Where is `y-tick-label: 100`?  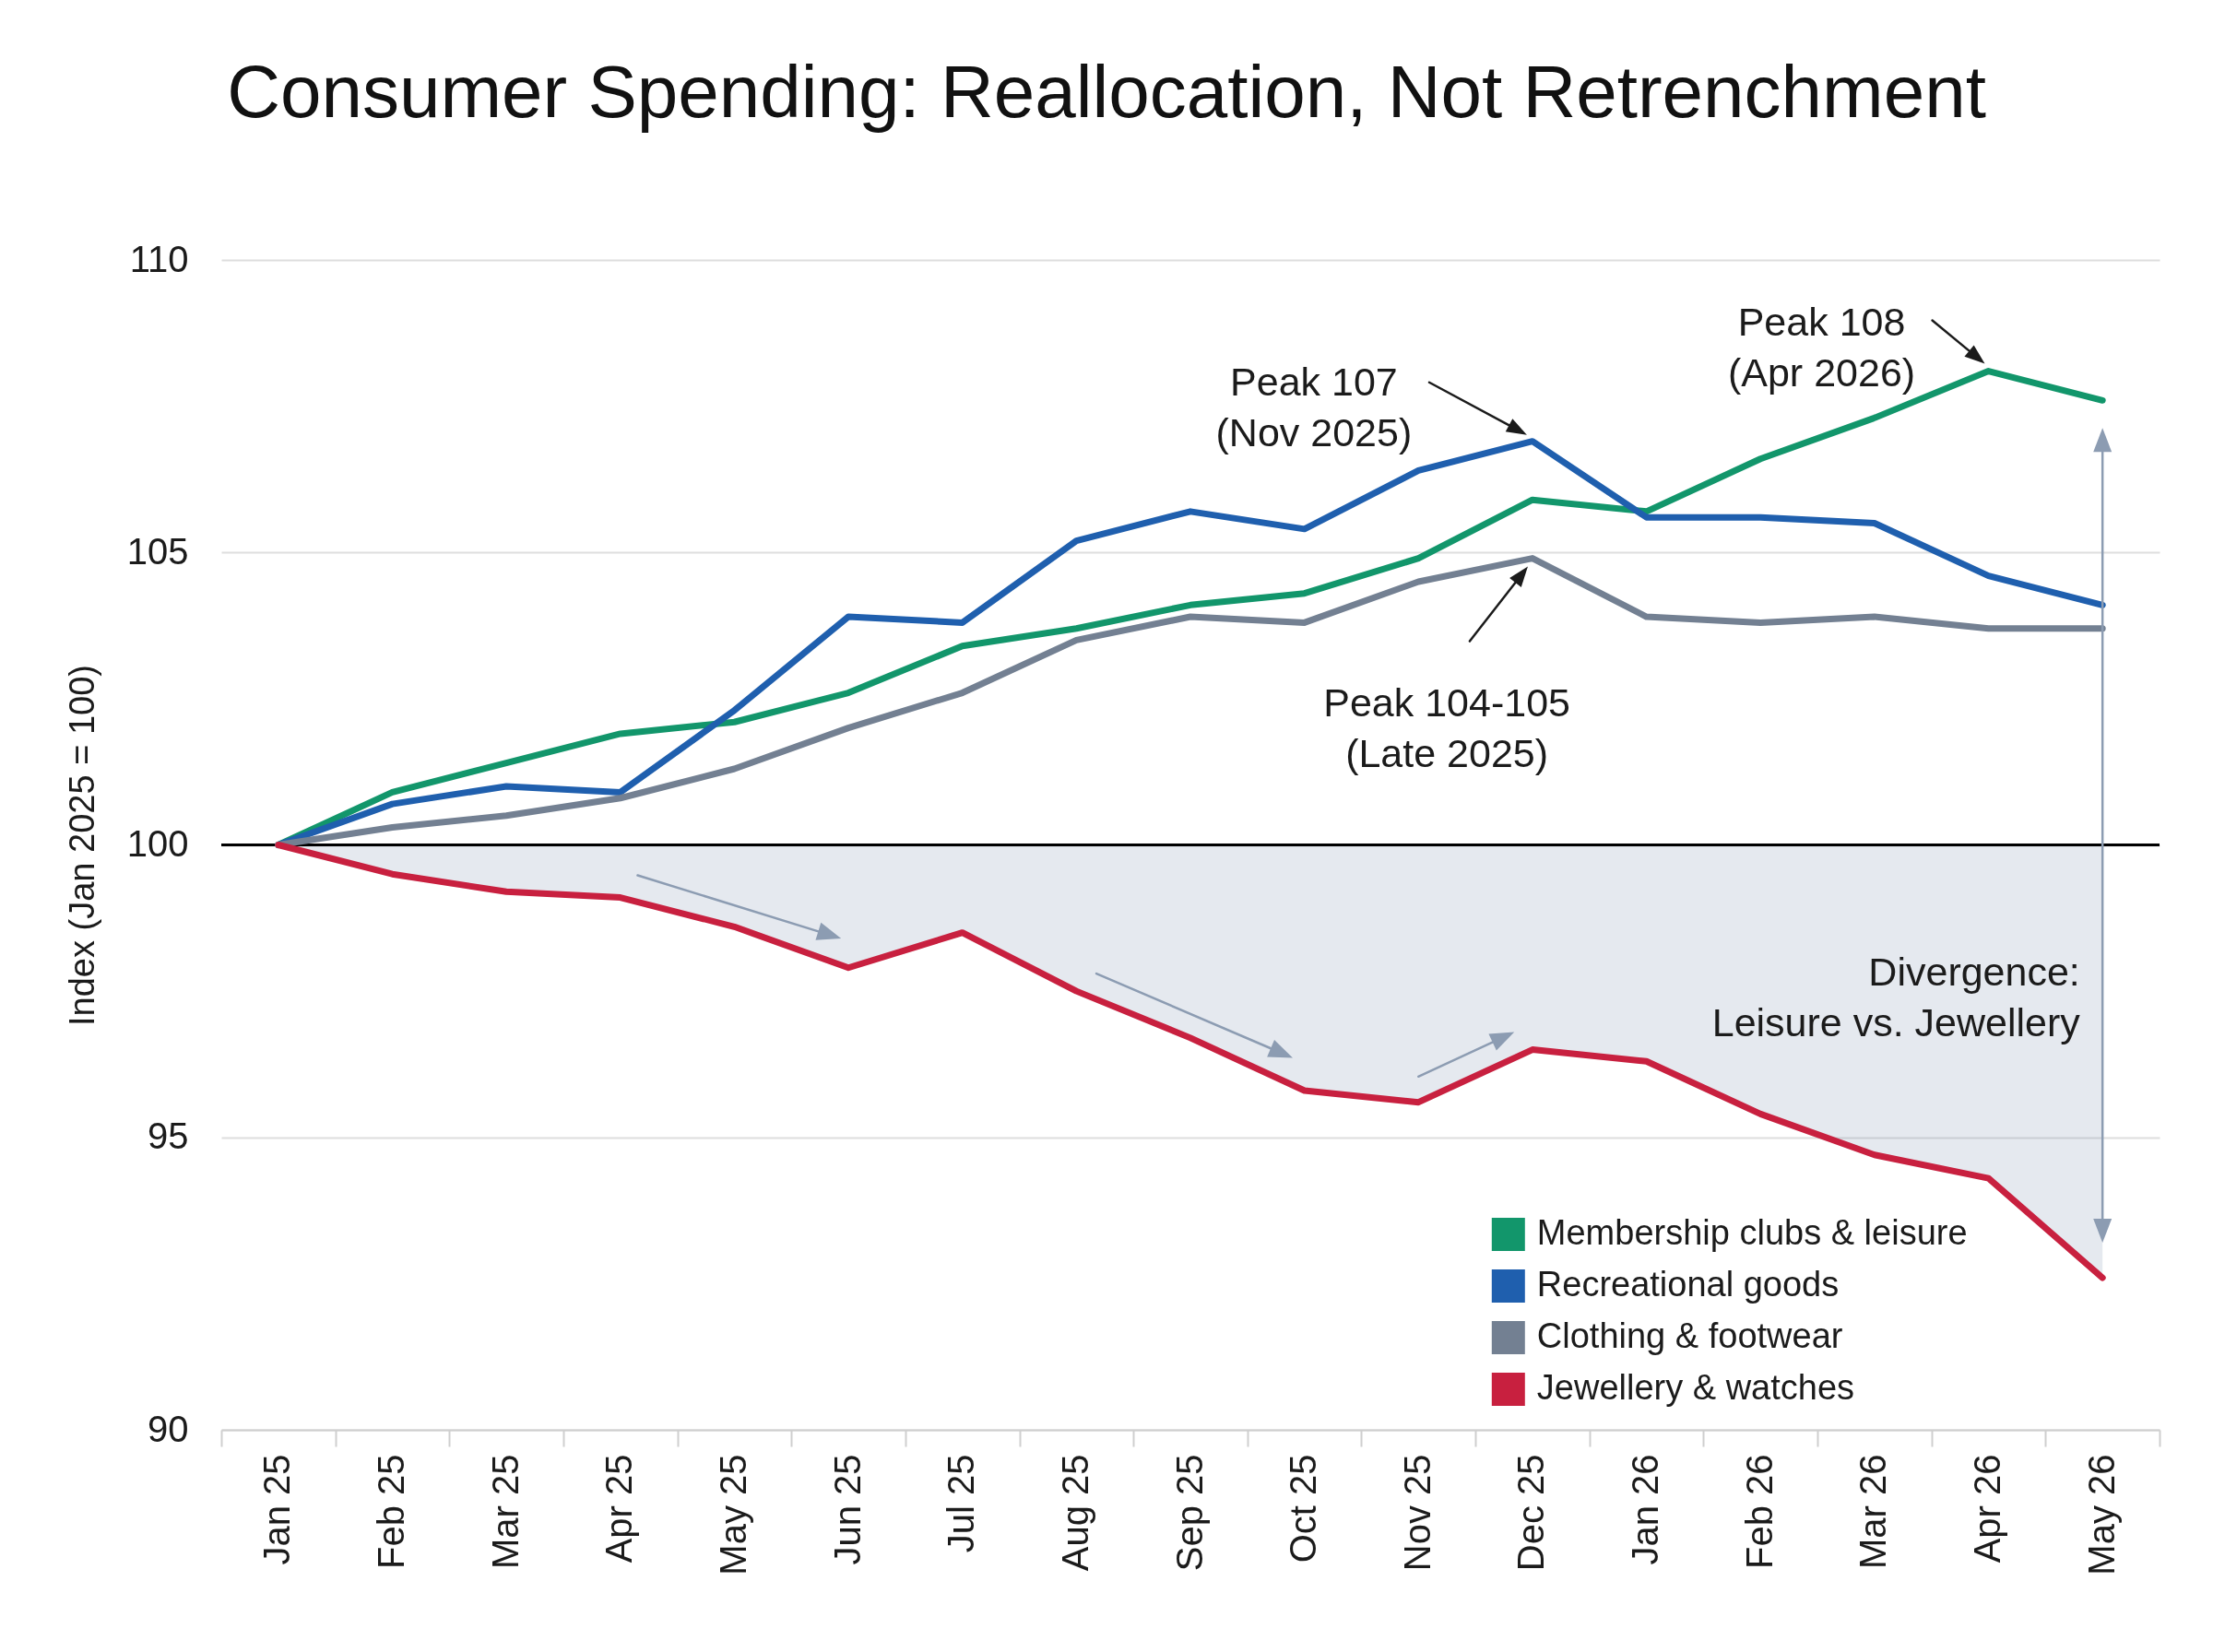
y-tick-label: 100 is located at coordinates (157, 843).